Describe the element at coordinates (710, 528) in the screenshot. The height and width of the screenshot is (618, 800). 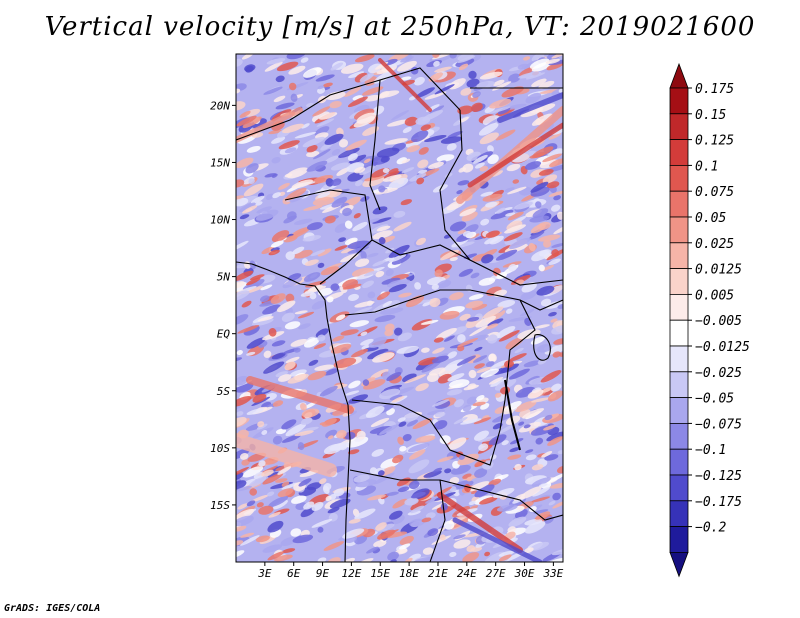
I see `colorbar-label: −0.2` at that location.